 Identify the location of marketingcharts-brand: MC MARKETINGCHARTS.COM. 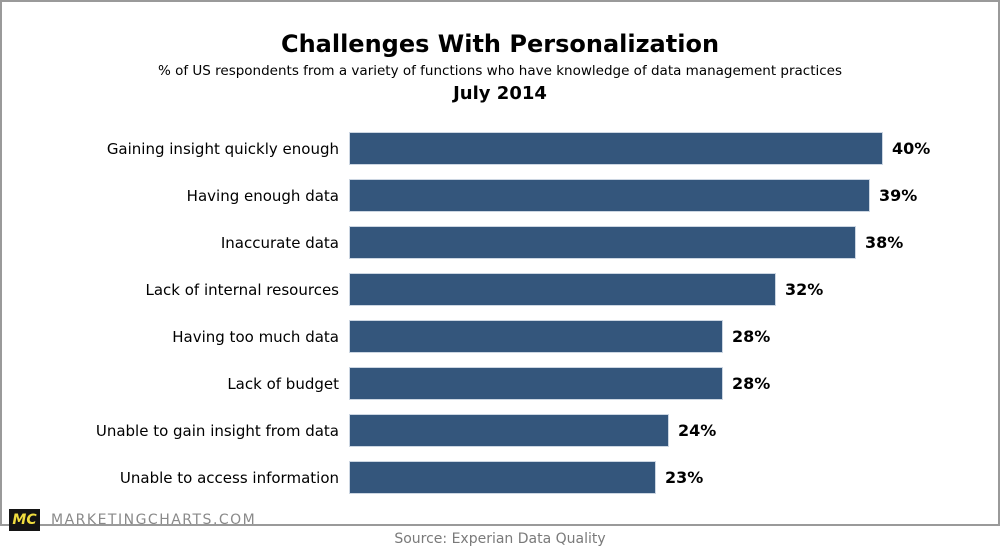
(132, 520).